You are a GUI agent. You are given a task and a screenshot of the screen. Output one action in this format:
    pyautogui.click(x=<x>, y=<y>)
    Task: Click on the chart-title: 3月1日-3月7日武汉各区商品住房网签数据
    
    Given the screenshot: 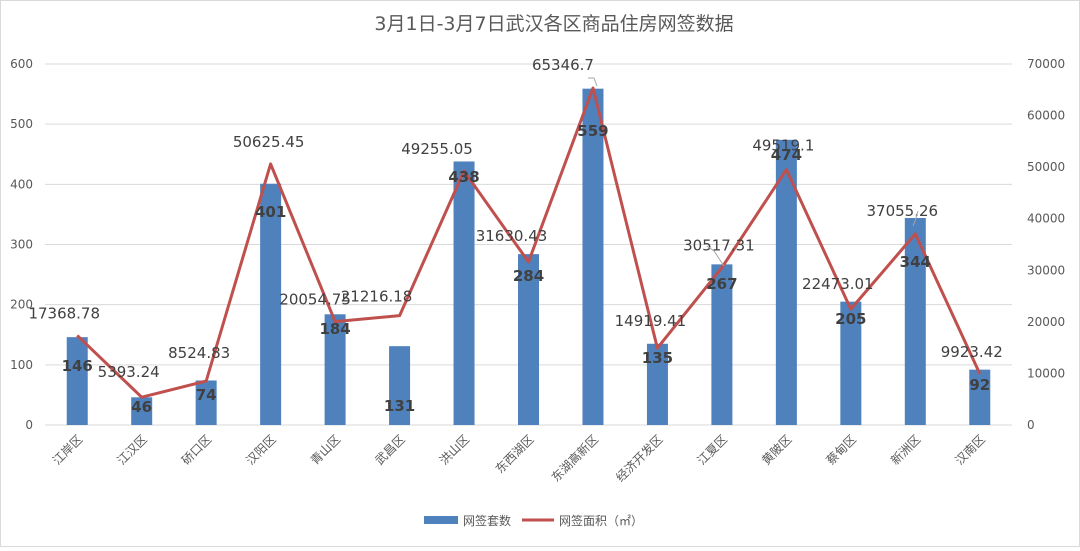 What is the action you would take?
    pyautogui.click(x=553, y=24)
    